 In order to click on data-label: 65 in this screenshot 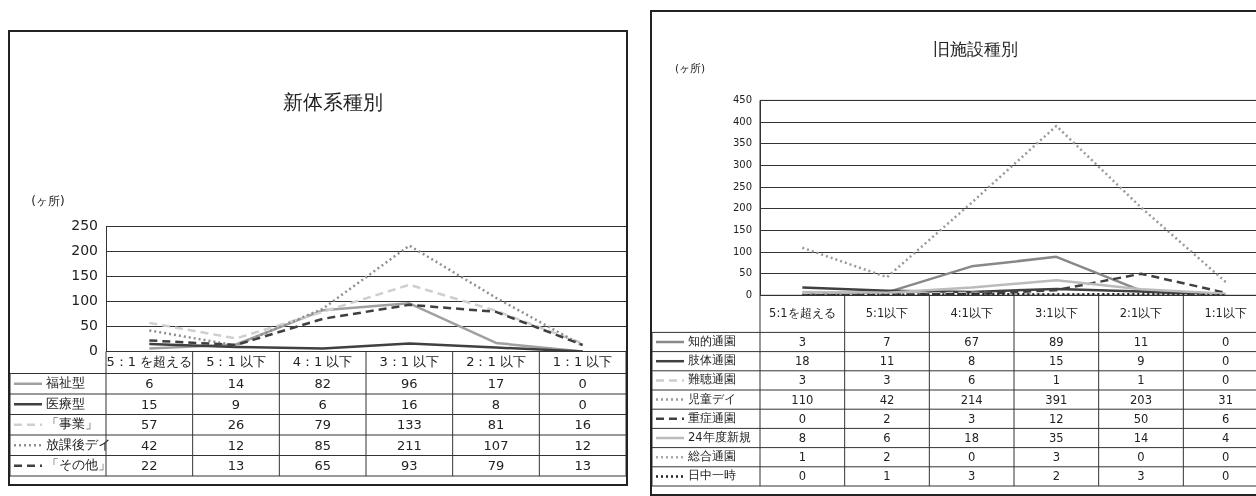, I will do `click(322, 466)`.